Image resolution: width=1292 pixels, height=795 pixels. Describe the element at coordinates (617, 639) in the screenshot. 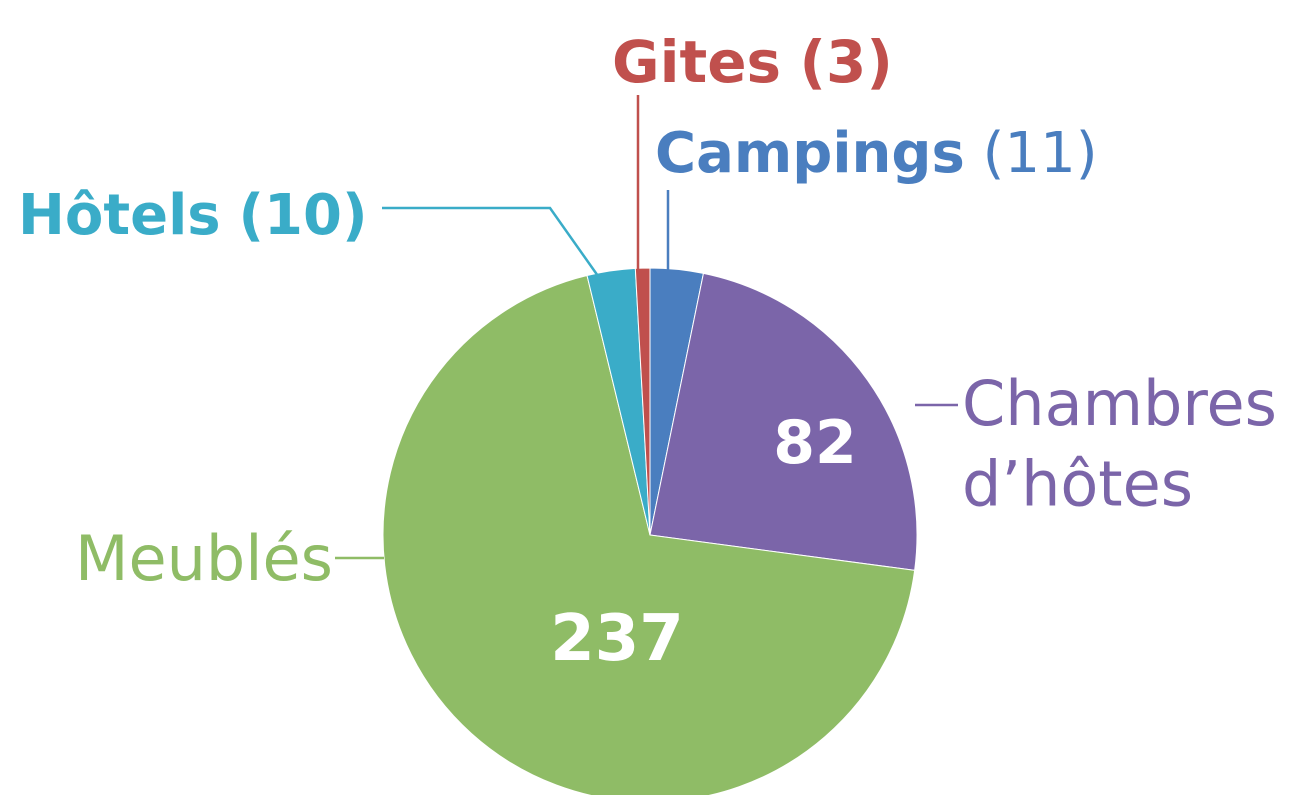

I see `value-label: 237` at that location.